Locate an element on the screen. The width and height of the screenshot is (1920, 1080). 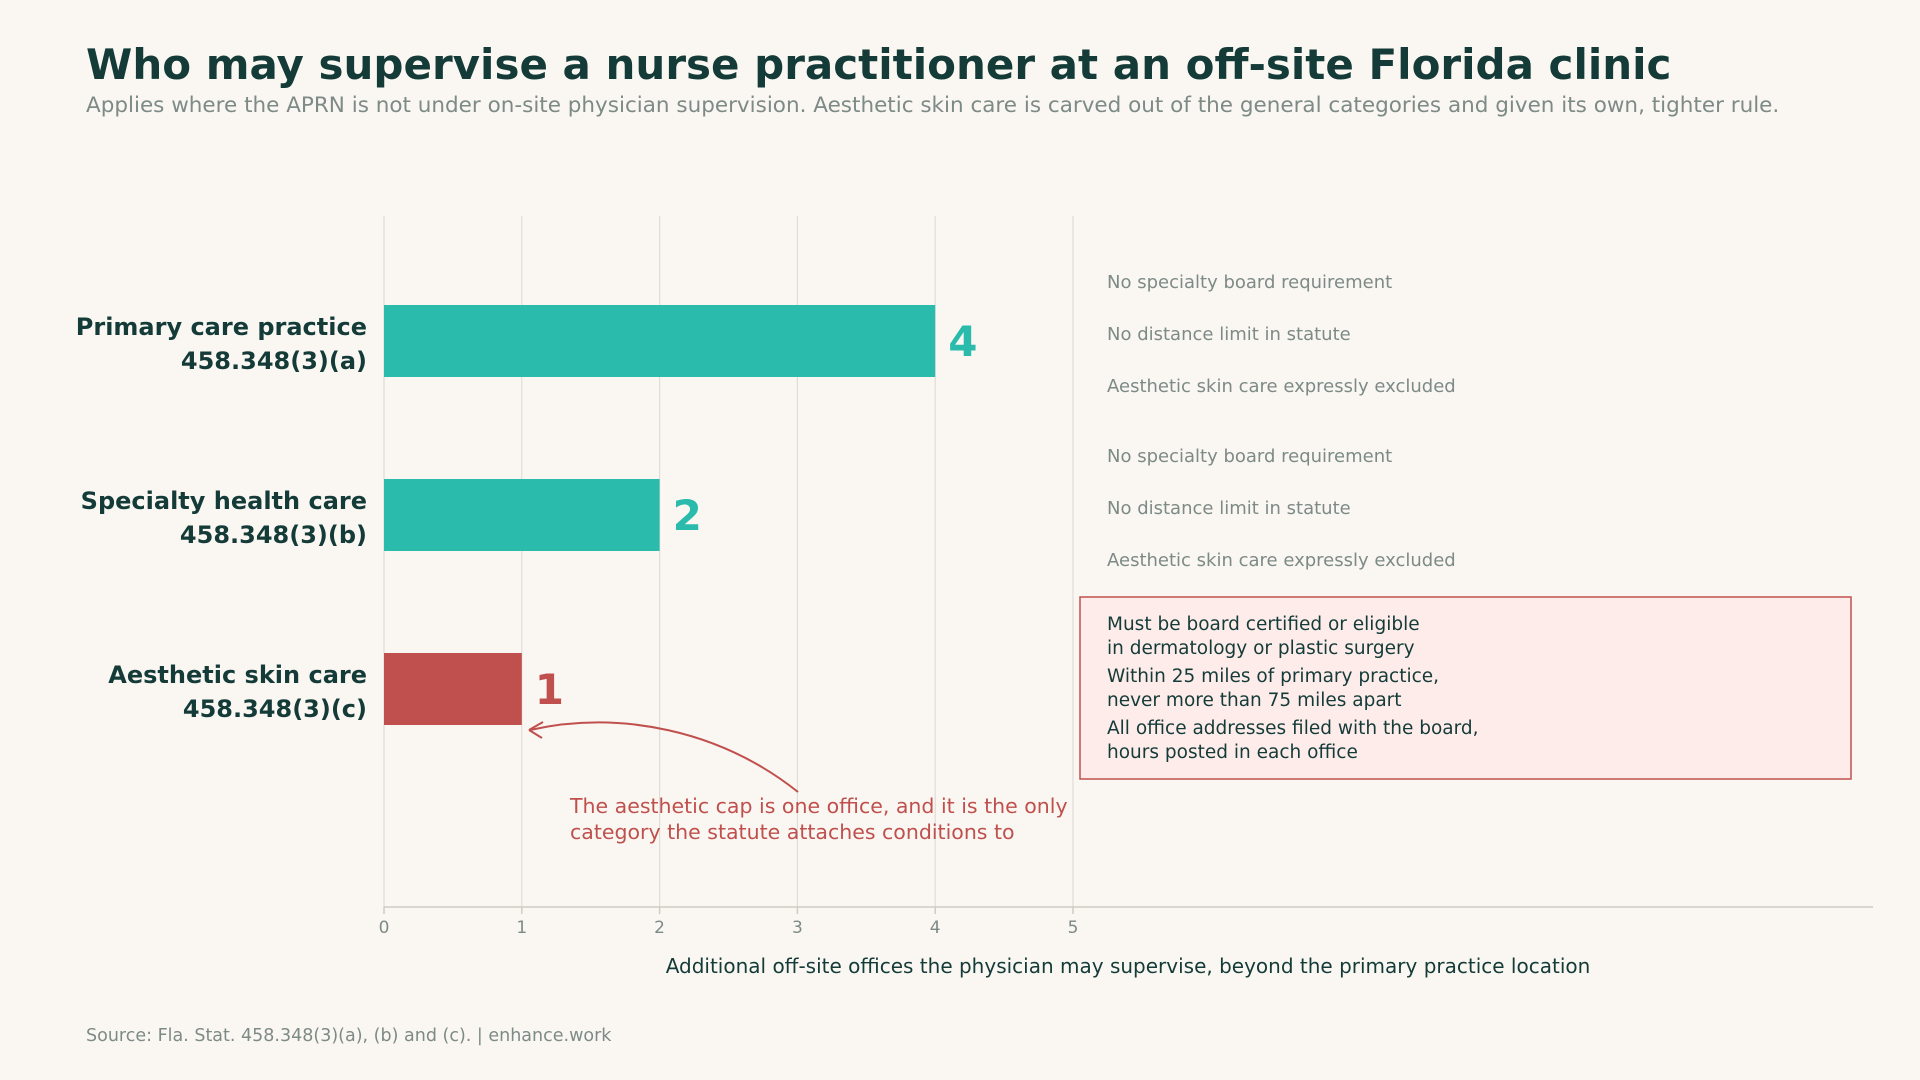
category-label: Primary care practice is located at coordinates (221, 327).